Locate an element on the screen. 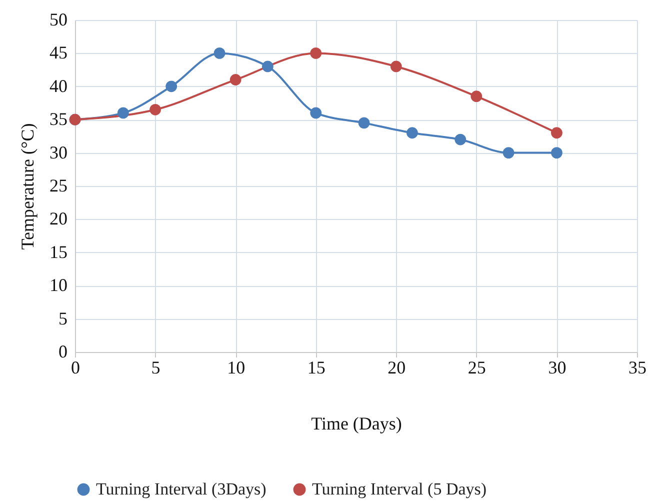 Image resolution: width=654 pixels, height=501 pixels. x-tick-label: 35 is located at coordinates (637, 368).